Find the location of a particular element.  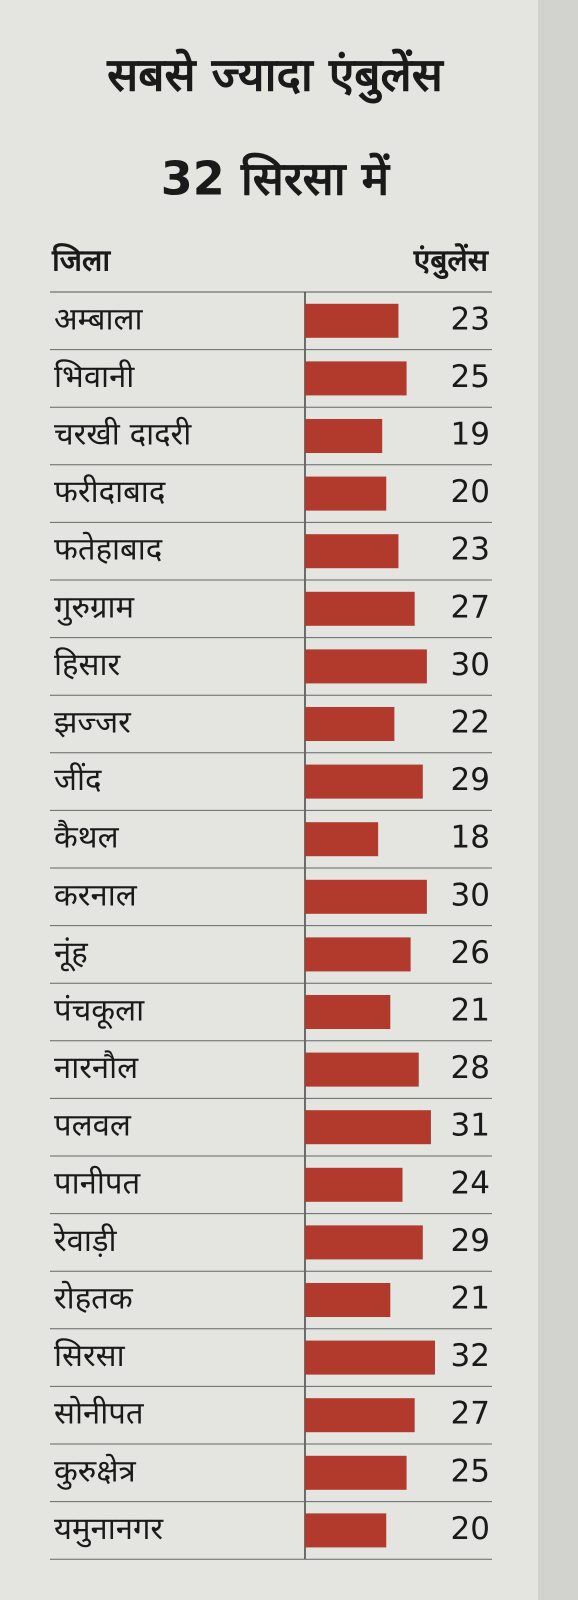

category-label: सिरसा is located at coordinates (90, 1356).